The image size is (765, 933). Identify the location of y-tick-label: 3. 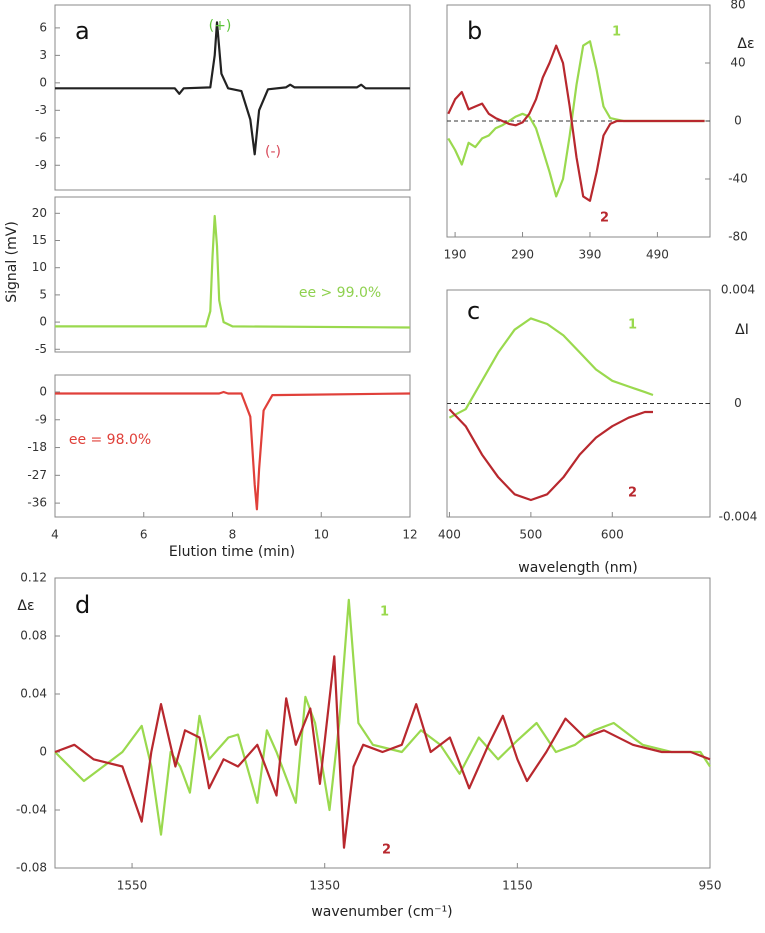
(43, 55).